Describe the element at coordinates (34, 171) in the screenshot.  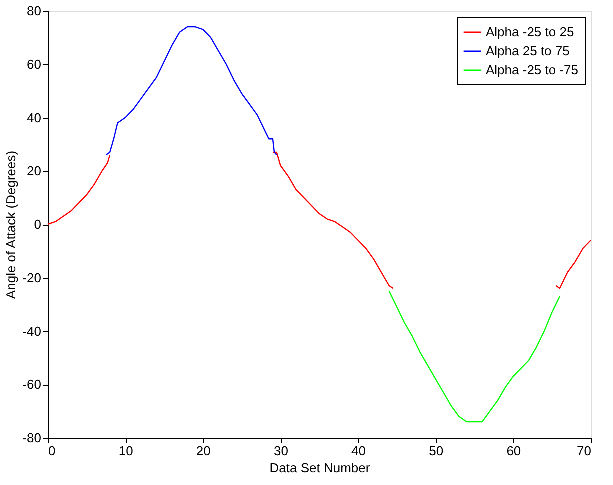
I see `y-tick-label: 20` at that location.